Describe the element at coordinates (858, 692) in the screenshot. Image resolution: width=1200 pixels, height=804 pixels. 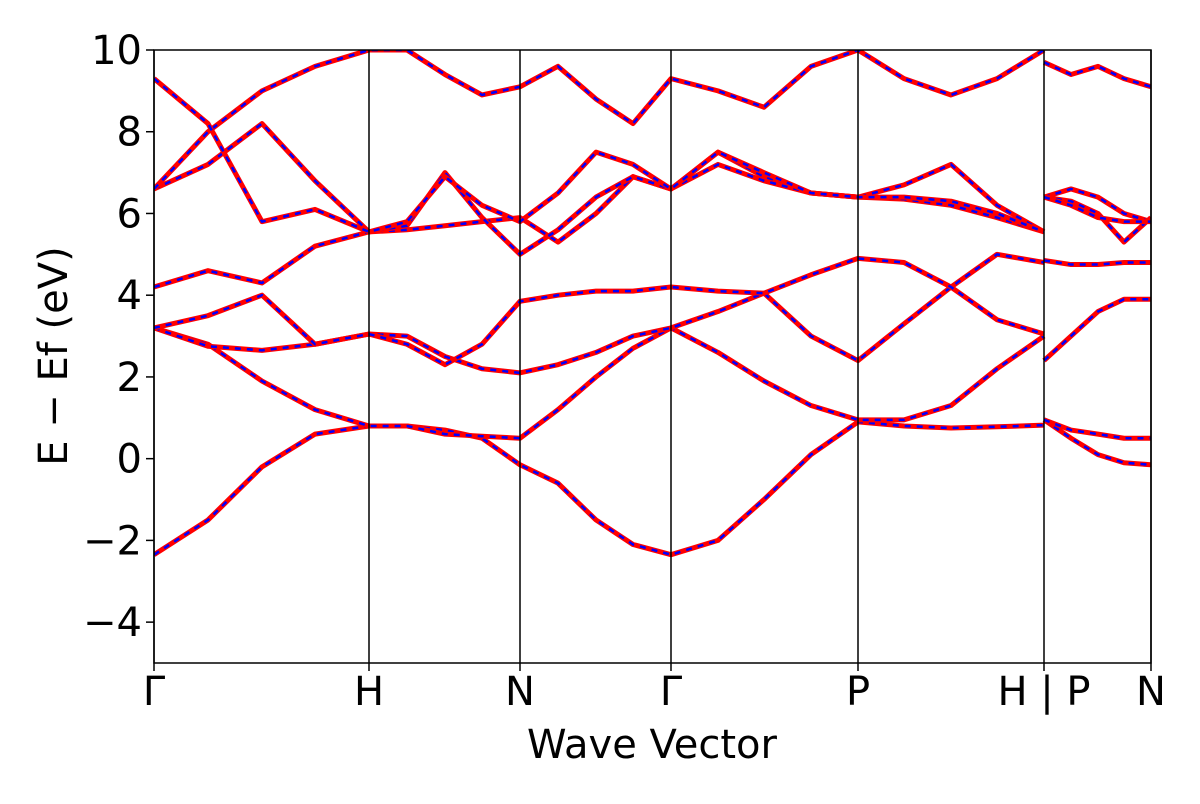
I see `x-tick-label: P` at that location.